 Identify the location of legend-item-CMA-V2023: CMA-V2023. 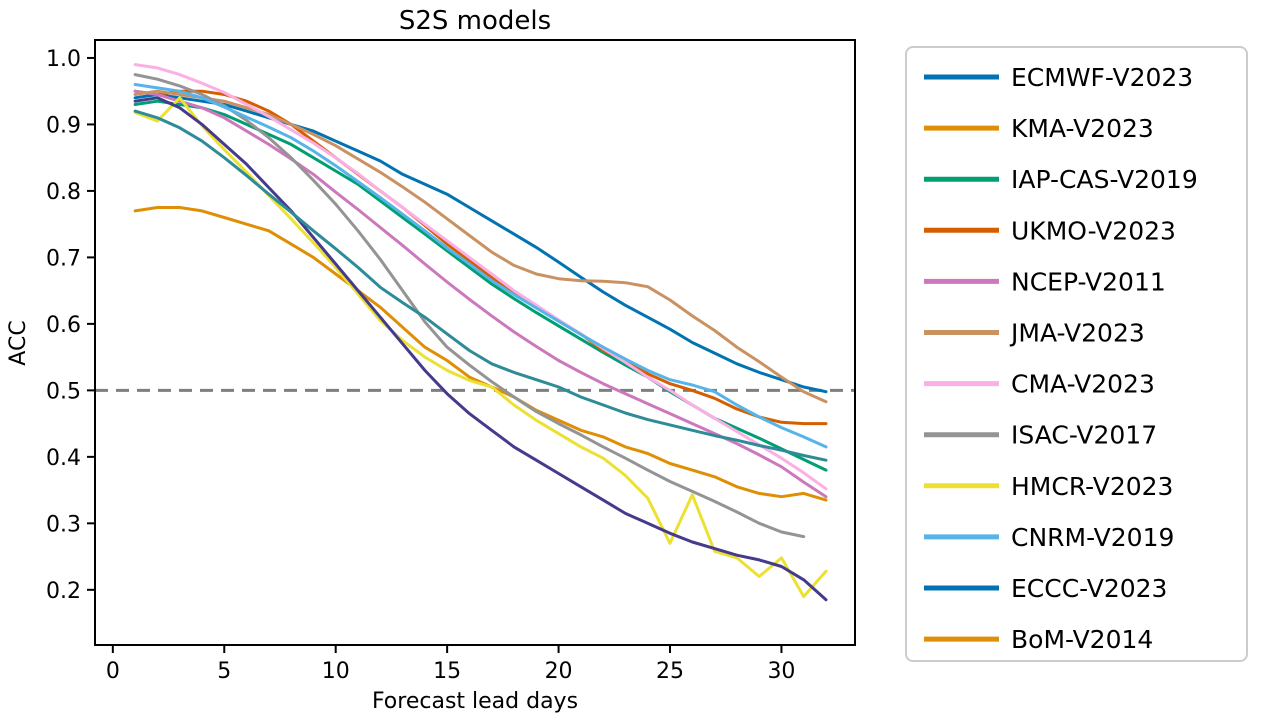
(1039, 384).